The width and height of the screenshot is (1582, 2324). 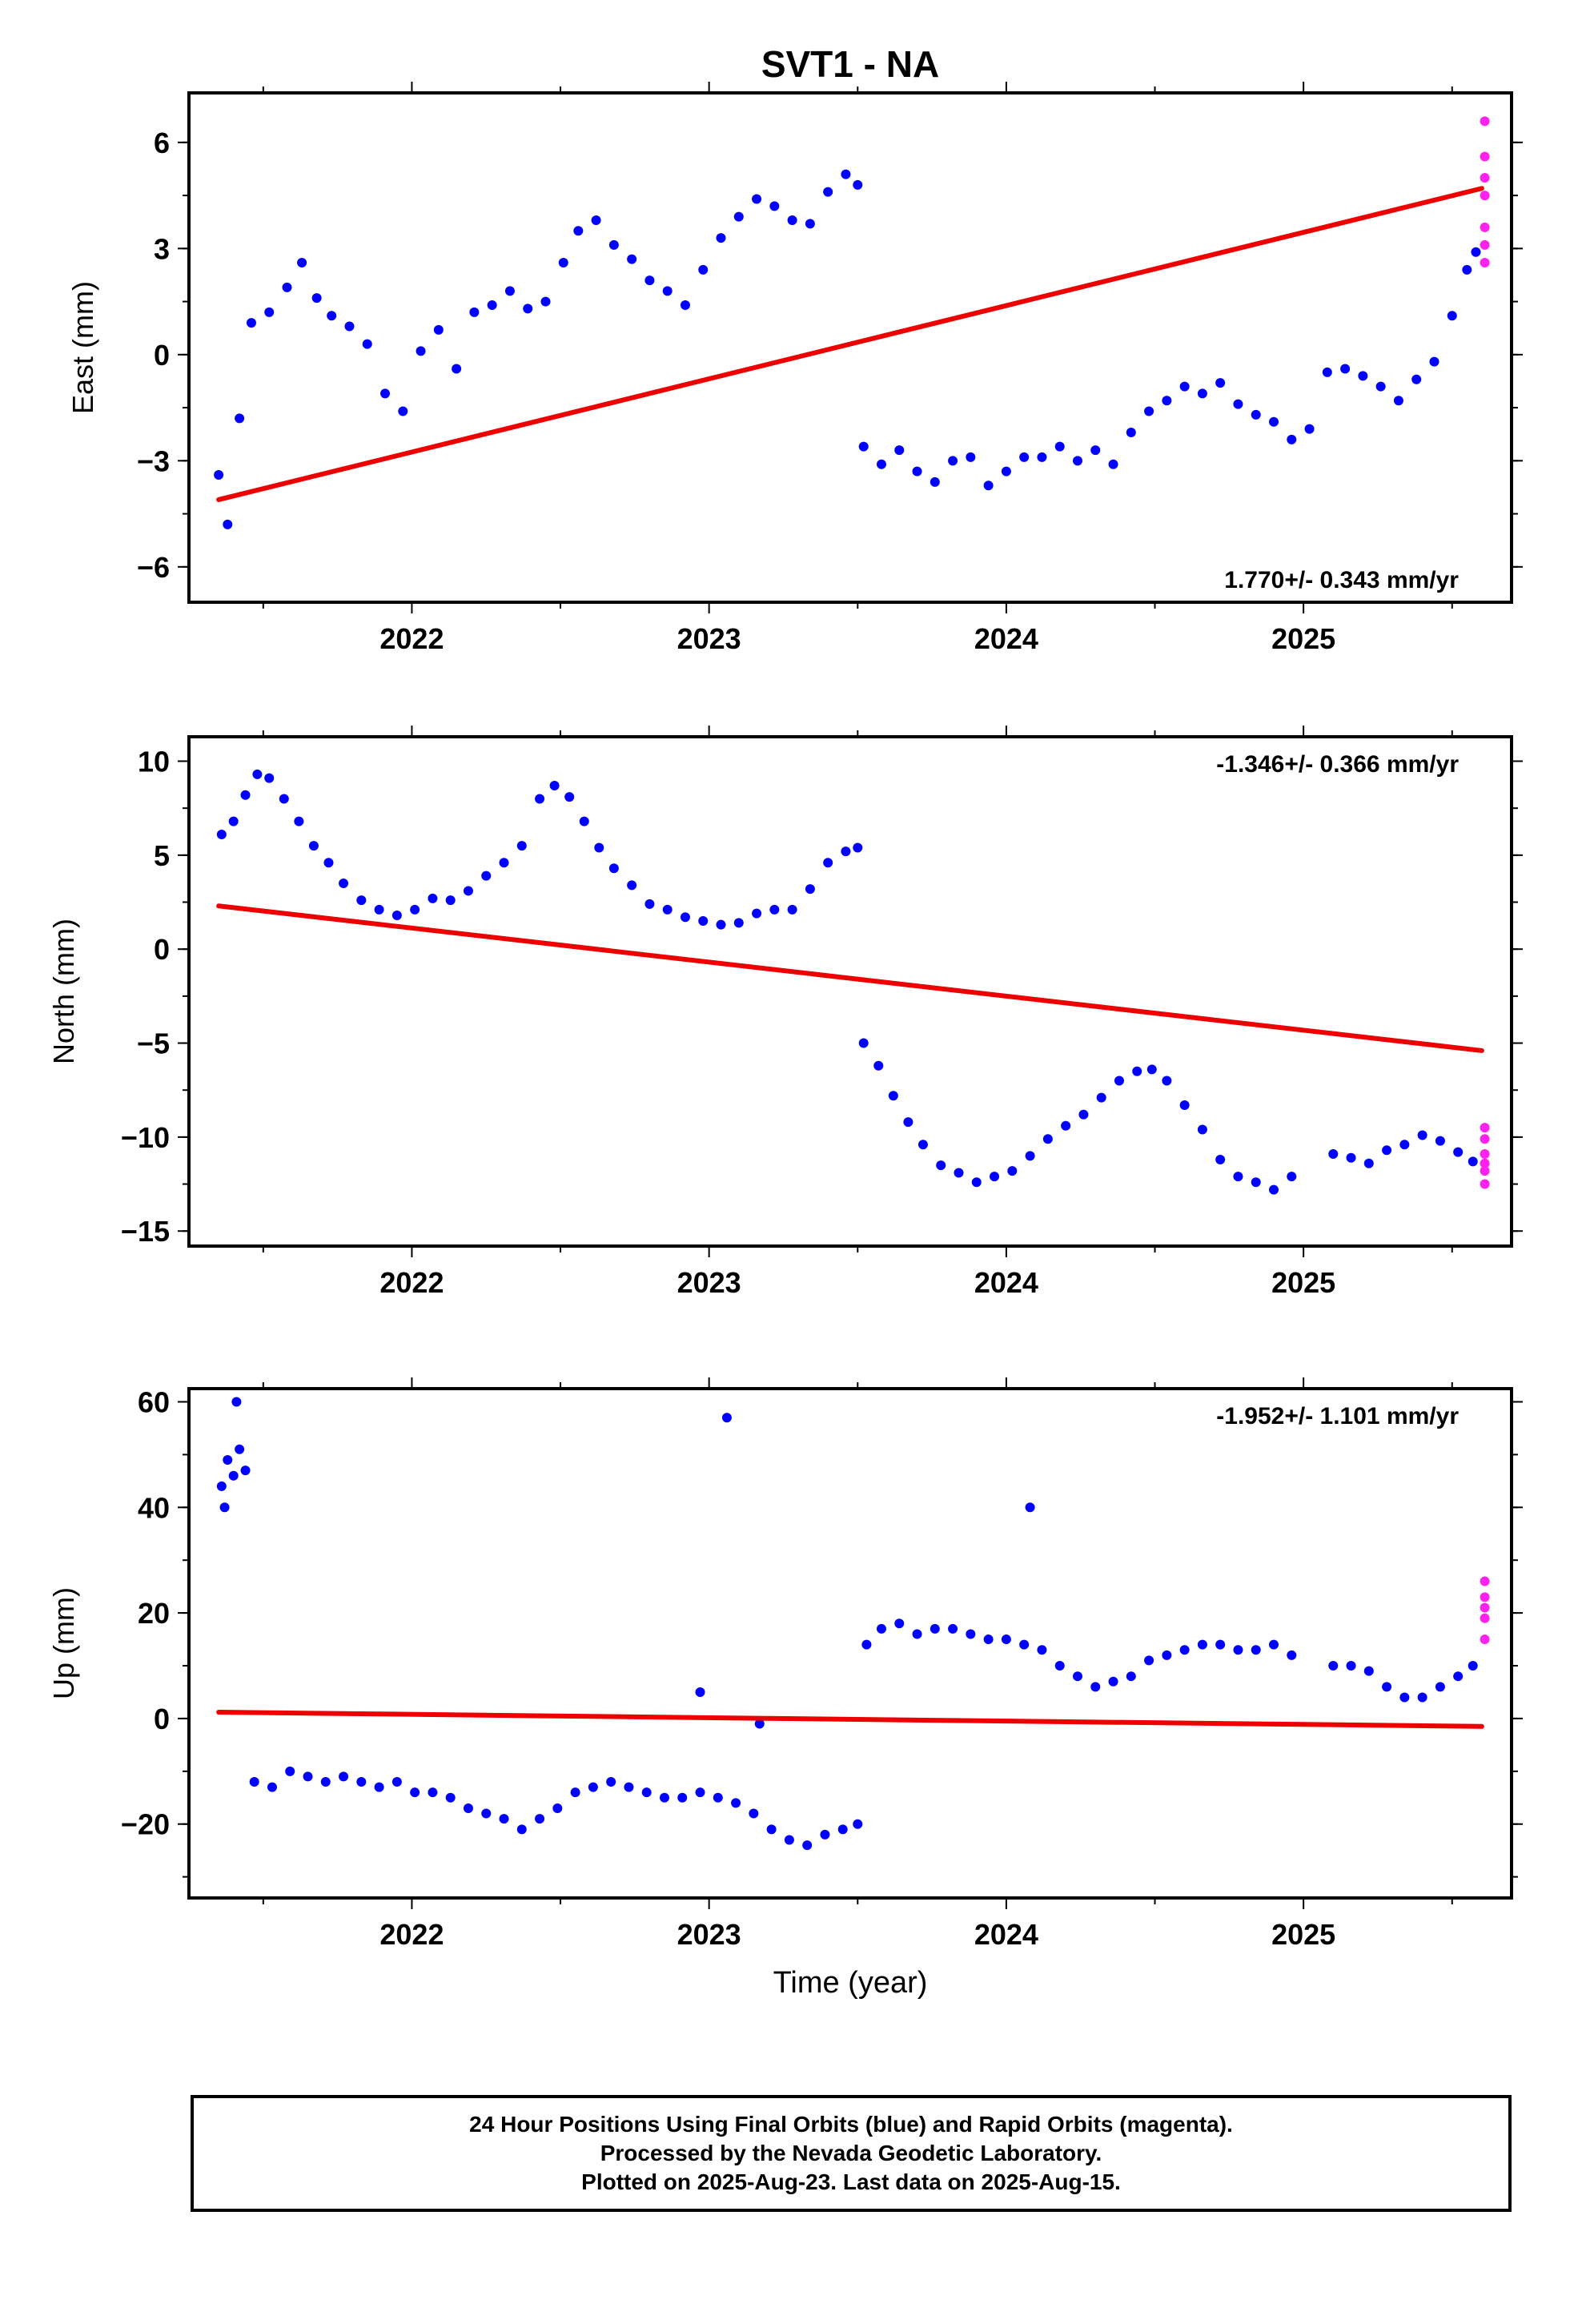 What do you see at coordinates (162, 855) in the screenshot?
I see `chart-1-y-tick-label: 5` at bounding box center [162, 855].